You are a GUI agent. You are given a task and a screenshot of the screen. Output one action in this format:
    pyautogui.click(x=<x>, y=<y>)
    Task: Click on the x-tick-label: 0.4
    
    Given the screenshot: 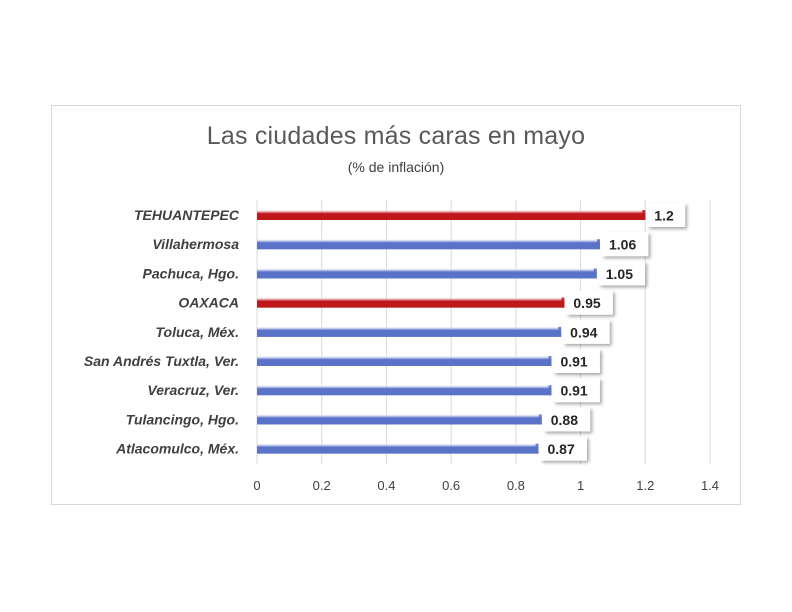 What is the action you would take?
    pyautogui.click(x=386, y=485)
    